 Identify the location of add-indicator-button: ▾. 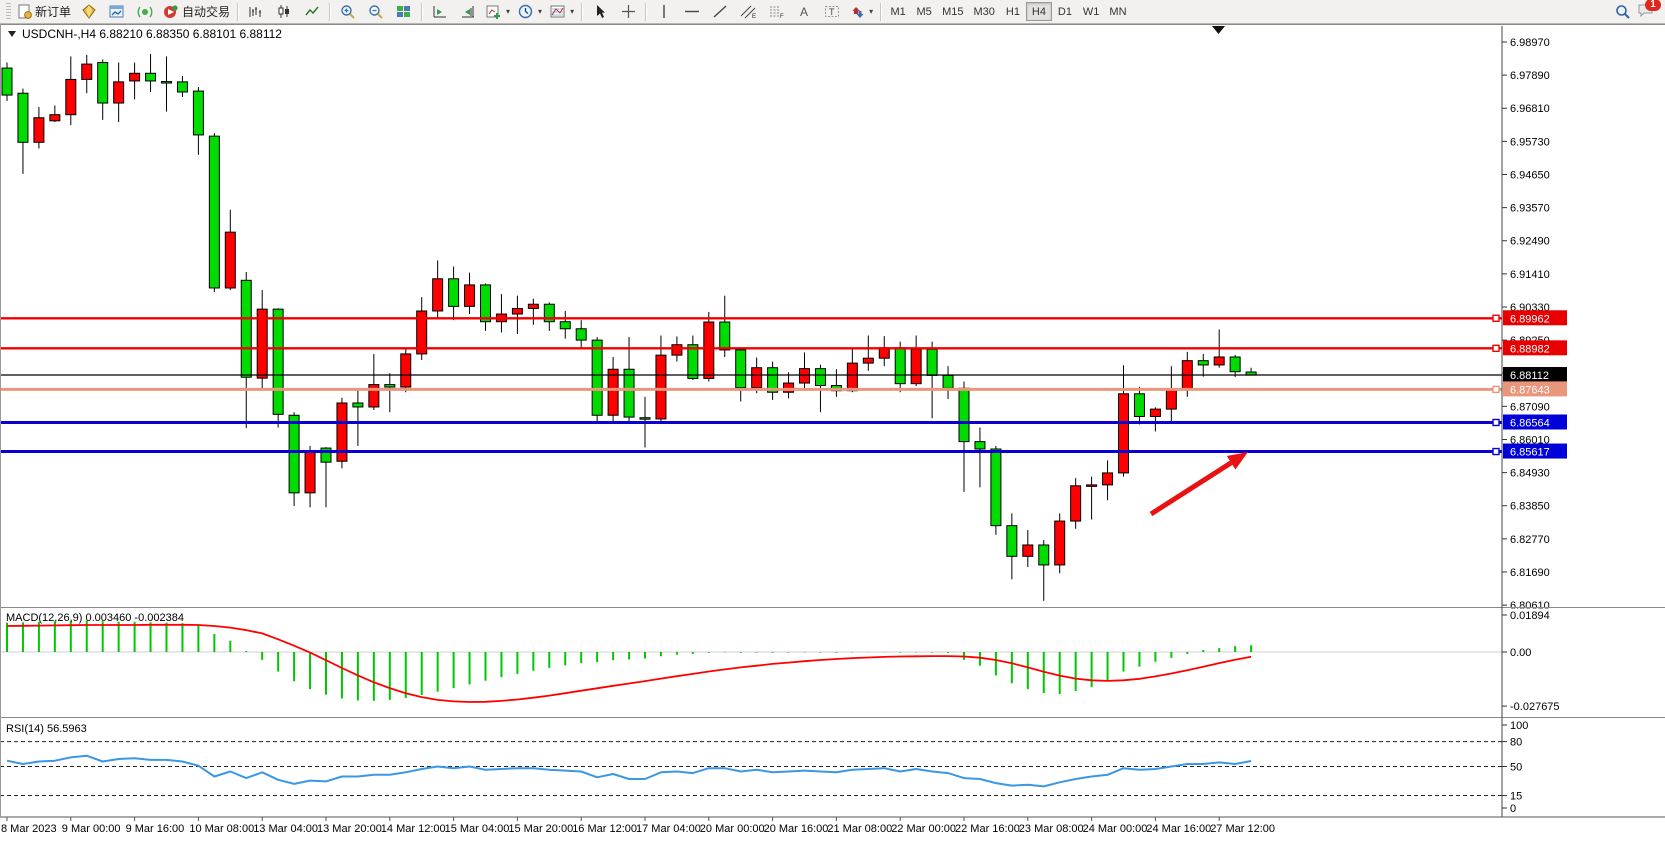
(498, 12).